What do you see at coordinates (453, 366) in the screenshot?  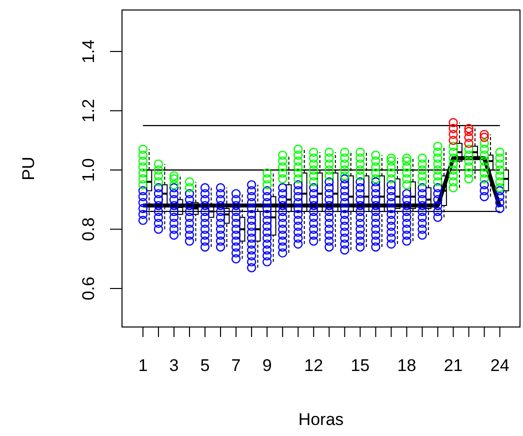 I see `x-tick-label: 21` at bounding box center [453, 366].